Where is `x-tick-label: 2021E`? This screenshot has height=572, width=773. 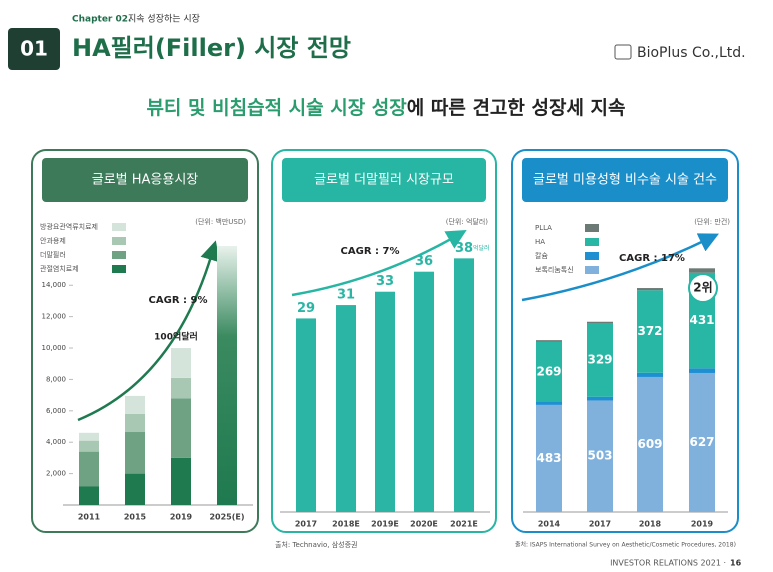
x-tick-label: 2021E is located at coordinates (464, 524).